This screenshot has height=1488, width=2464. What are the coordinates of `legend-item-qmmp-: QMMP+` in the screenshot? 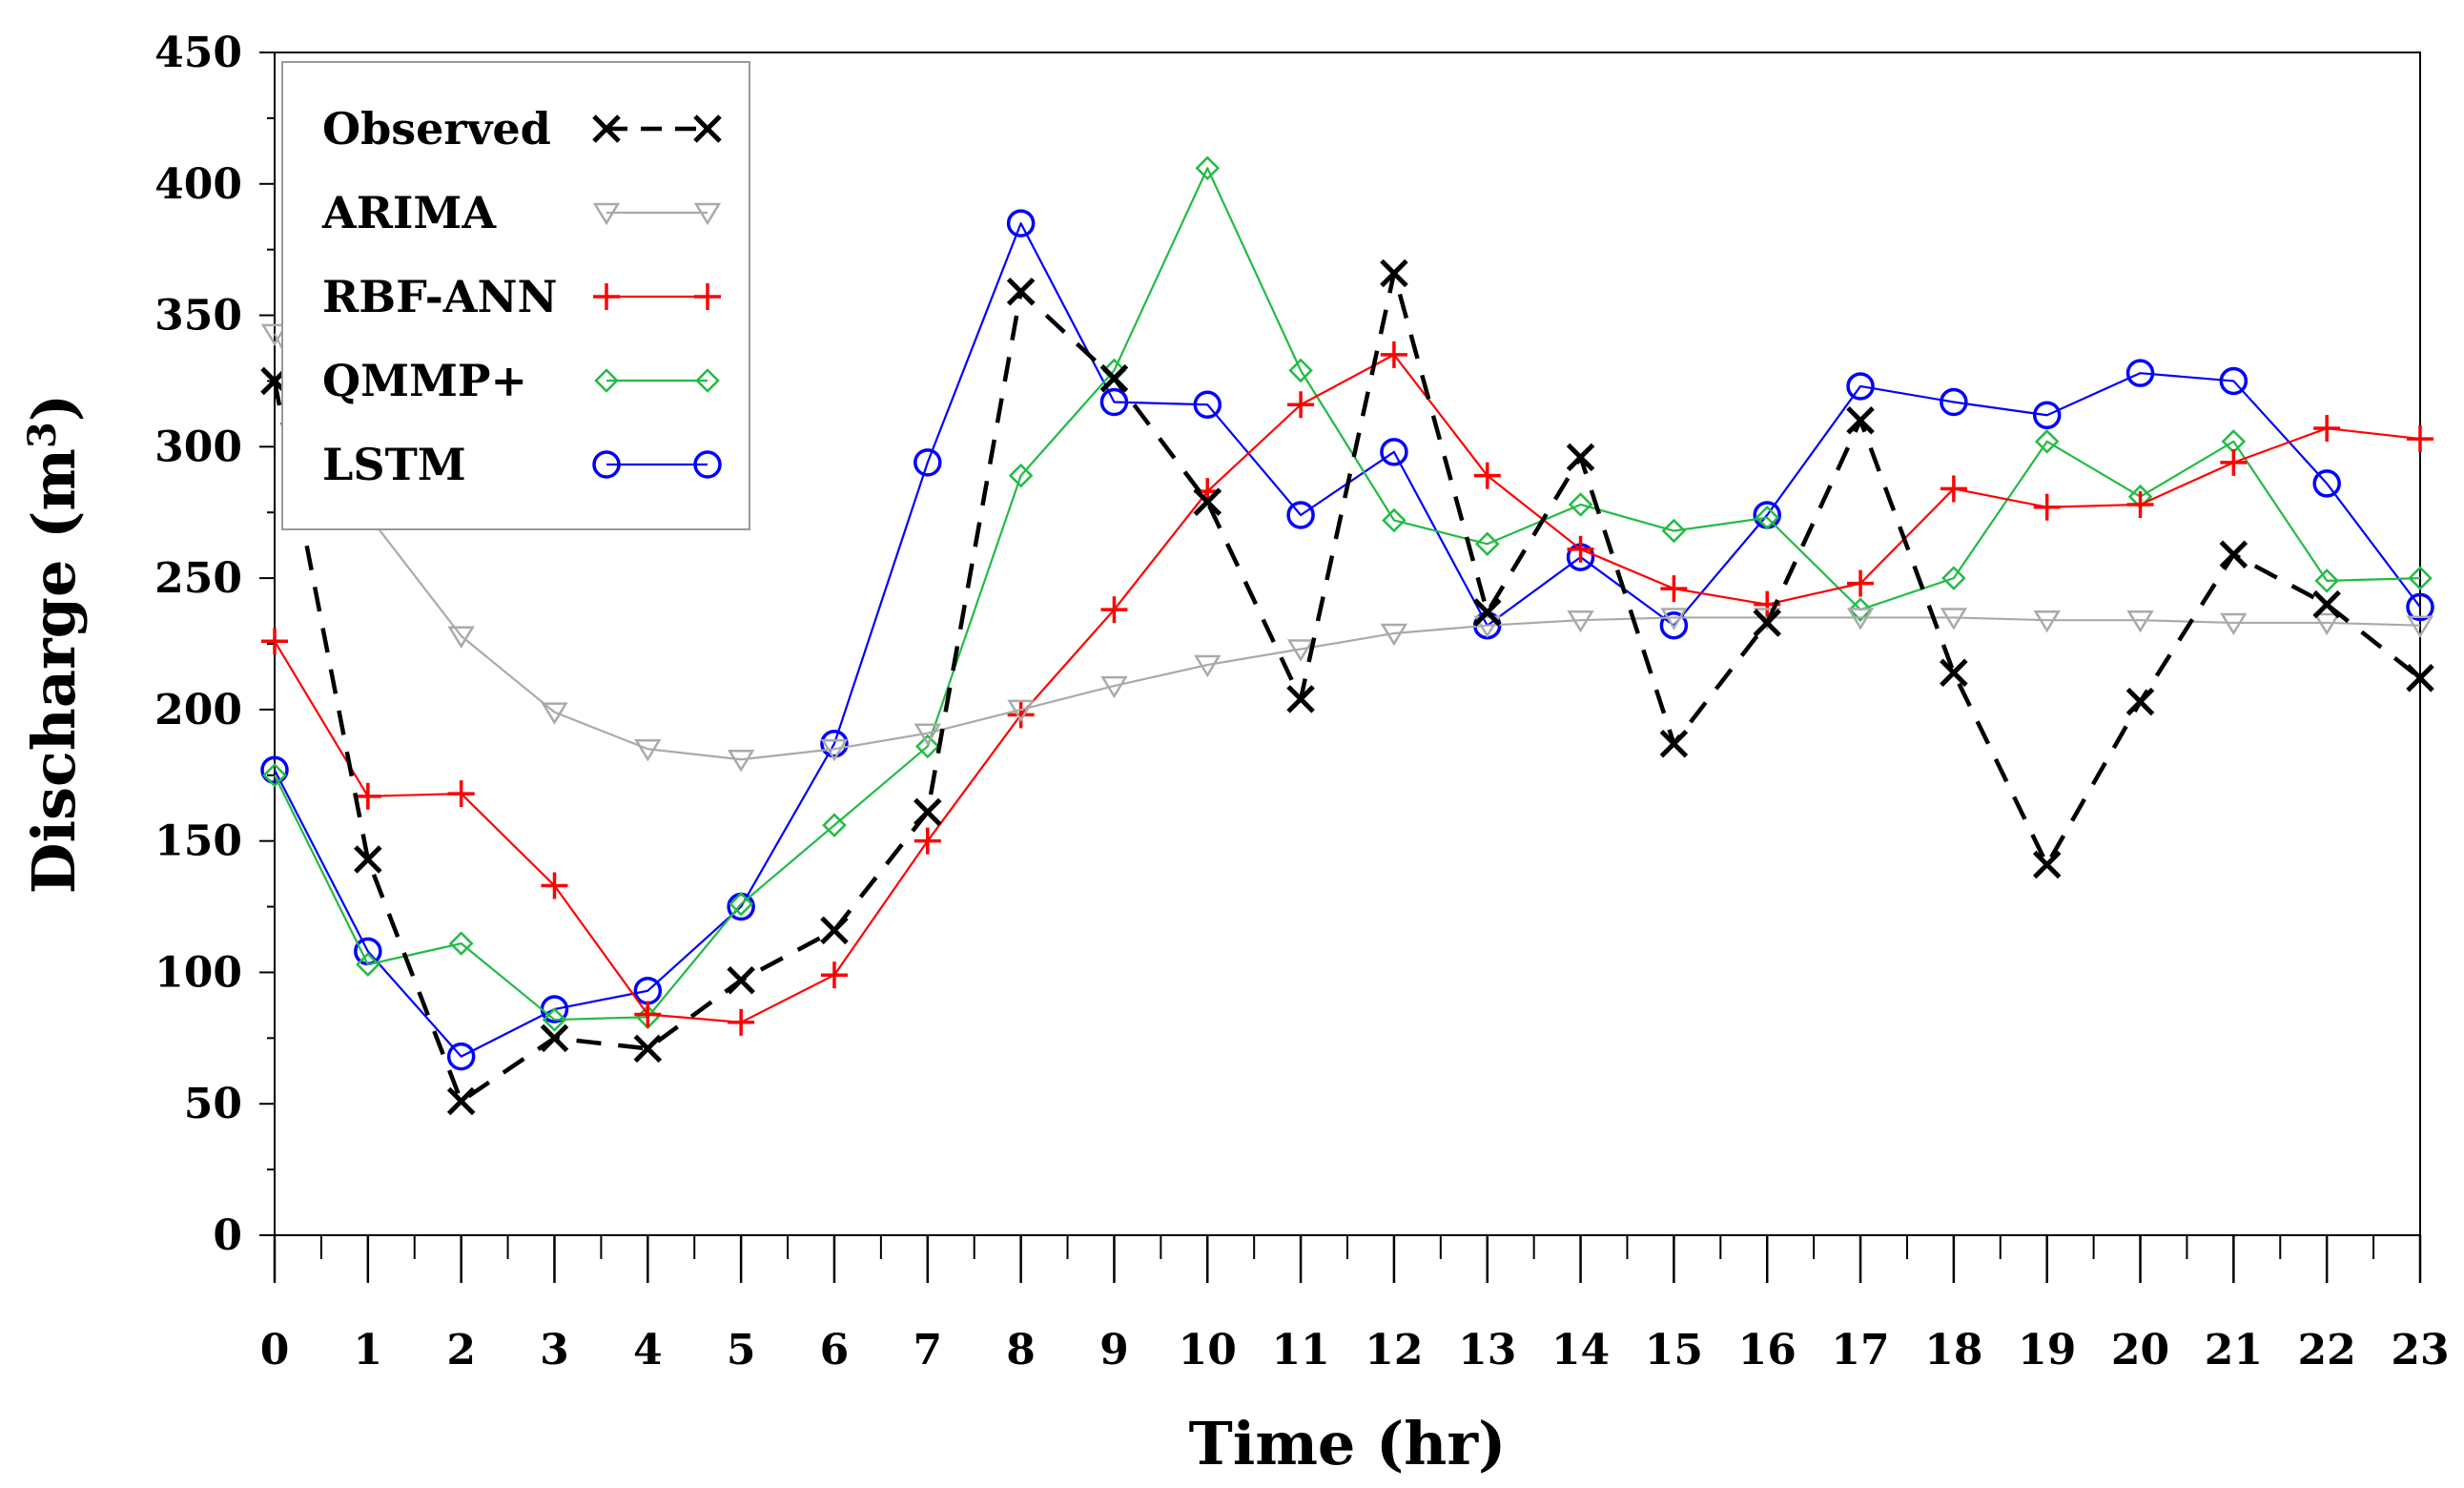 It's located at (521, 380).